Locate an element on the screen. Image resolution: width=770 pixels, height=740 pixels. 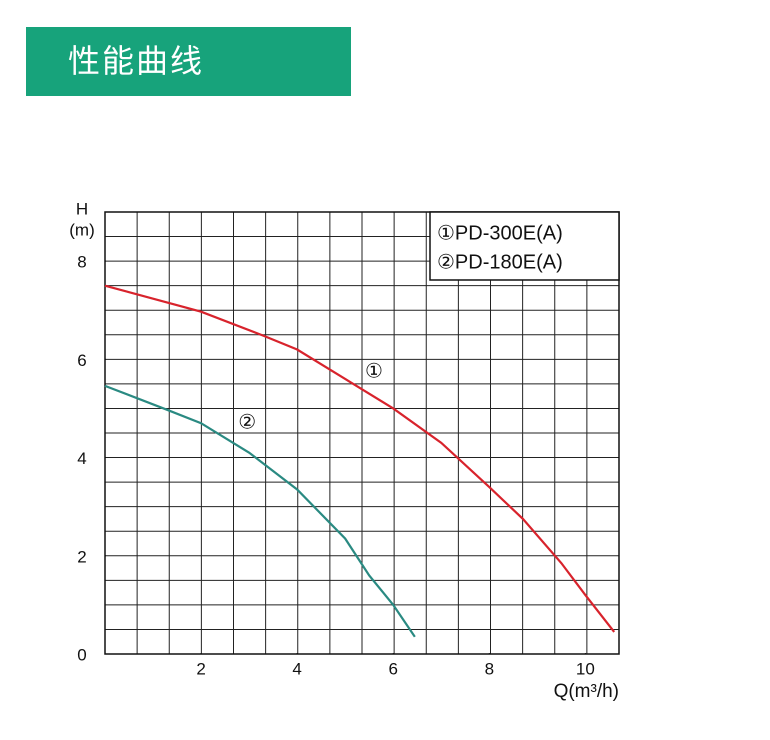
curve-annotation: ② is located at coordinates (247, 422).